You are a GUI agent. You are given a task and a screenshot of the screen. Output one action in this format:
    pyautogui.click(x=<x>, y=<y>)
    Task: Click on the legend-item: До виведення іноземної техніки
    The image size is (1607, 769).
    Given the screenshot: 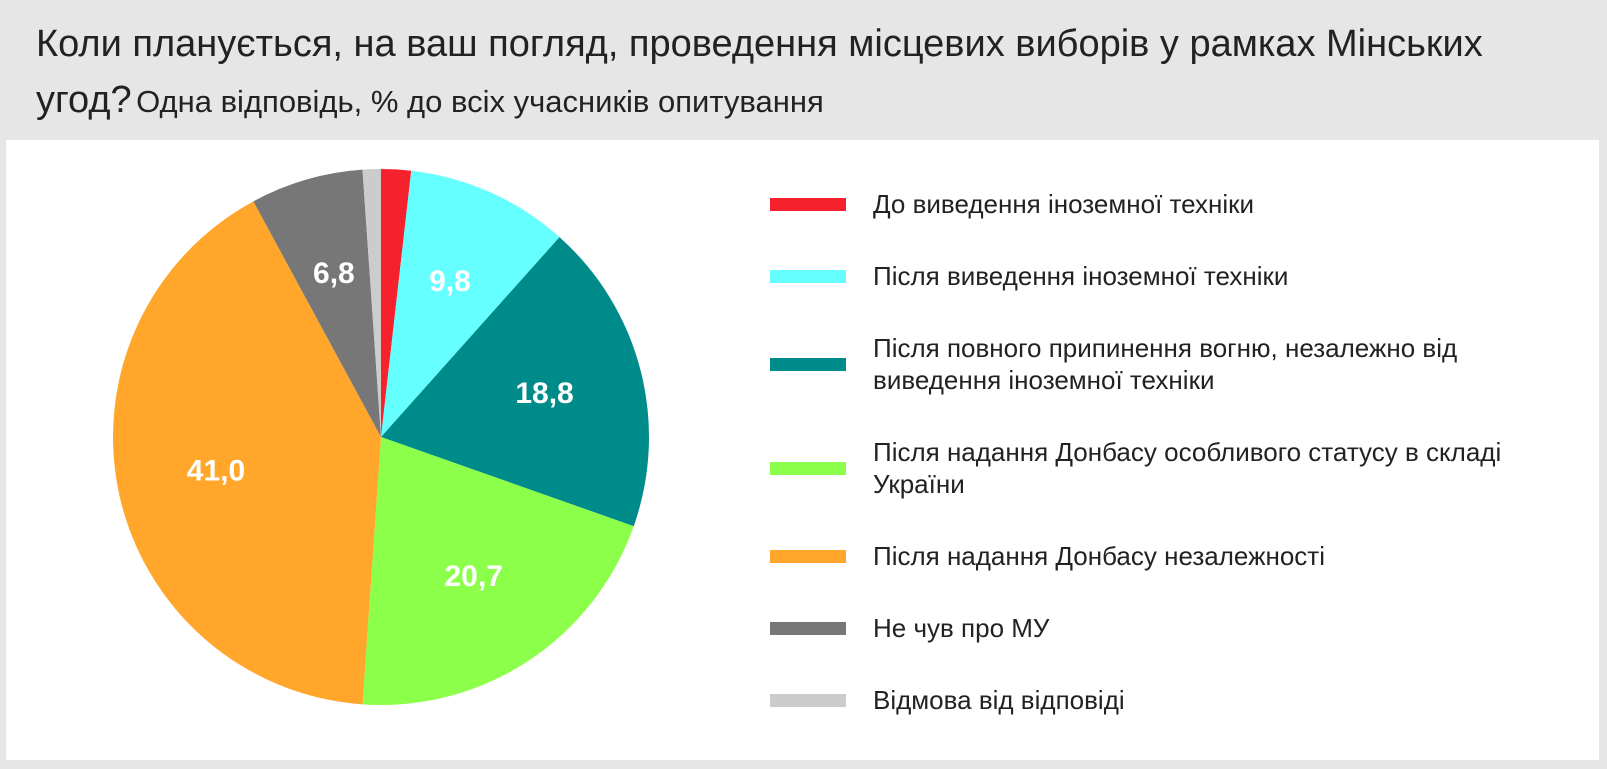 What is the action you would take?
    pyautogui.click(x=1155, y=204)
    